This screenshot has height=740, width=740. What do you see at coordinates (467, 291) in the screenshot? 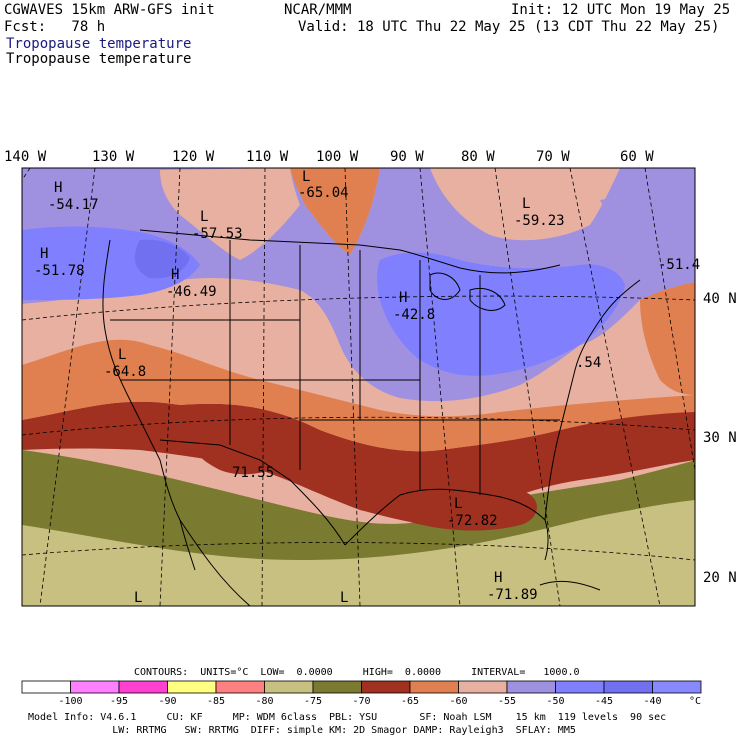
I see `great-lakes` at bounding box center [467, 291].